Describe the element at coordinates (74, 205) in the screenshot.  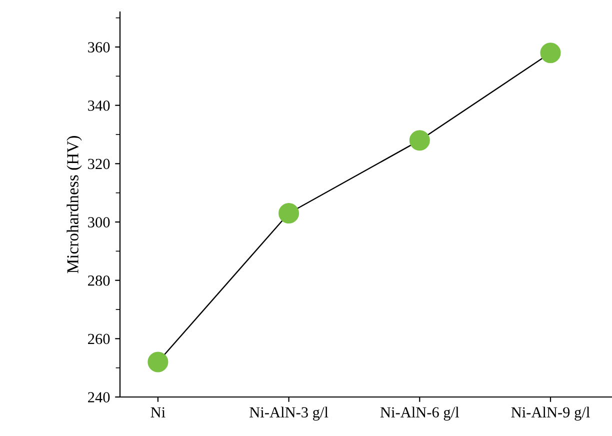
I see `y-axis-title: Microhardness (HV)` at that location.